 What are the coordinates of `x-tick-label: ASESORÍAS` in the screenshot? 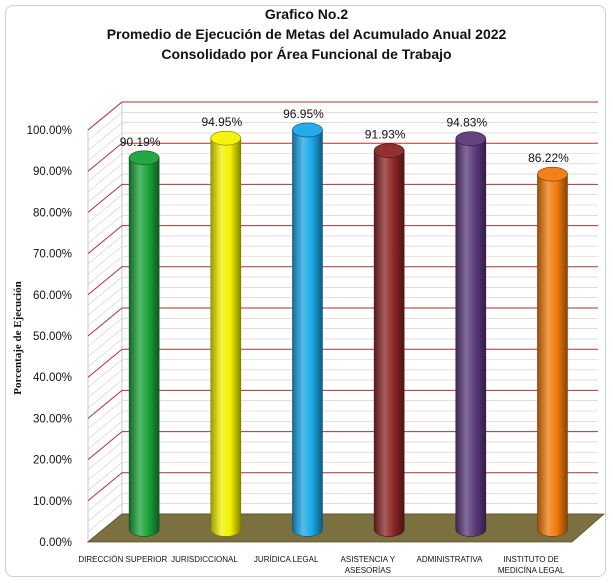 It's located at (368, 570).